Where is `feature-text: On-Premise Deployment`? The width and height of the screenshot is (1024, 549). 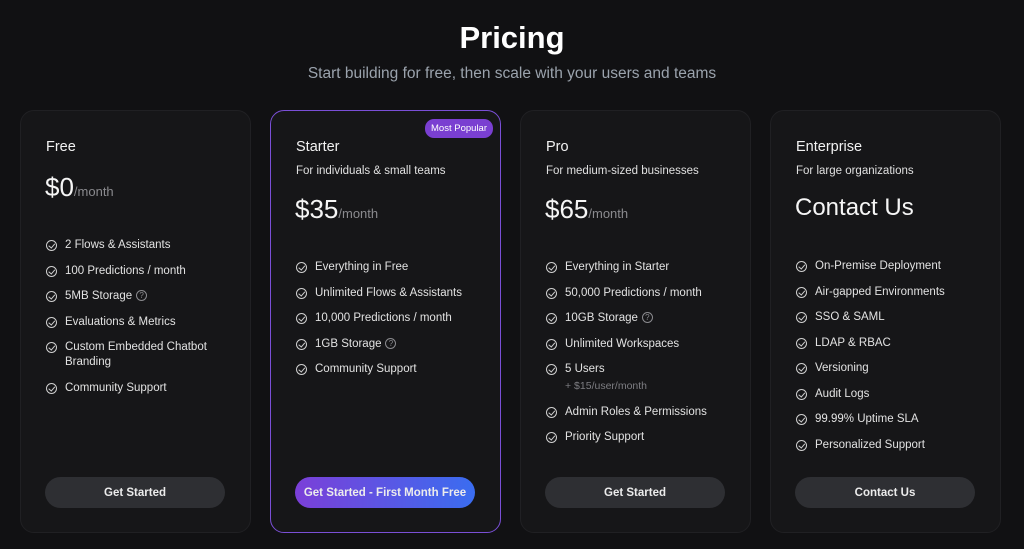 feature-text: On-Premise Deployment is located at coordinates (878, 266).